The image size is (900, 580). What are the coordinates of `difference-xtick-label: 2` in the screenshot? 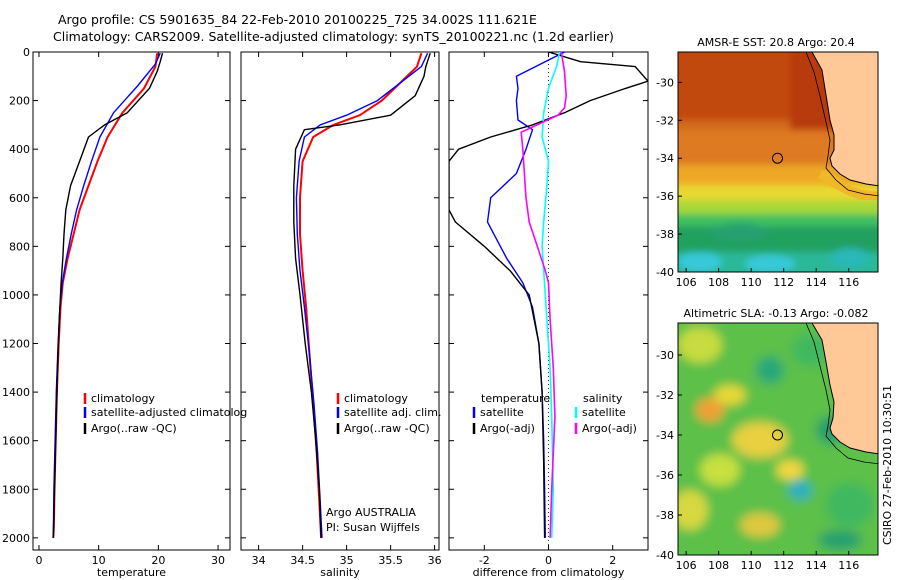 It's located at (612, 560).